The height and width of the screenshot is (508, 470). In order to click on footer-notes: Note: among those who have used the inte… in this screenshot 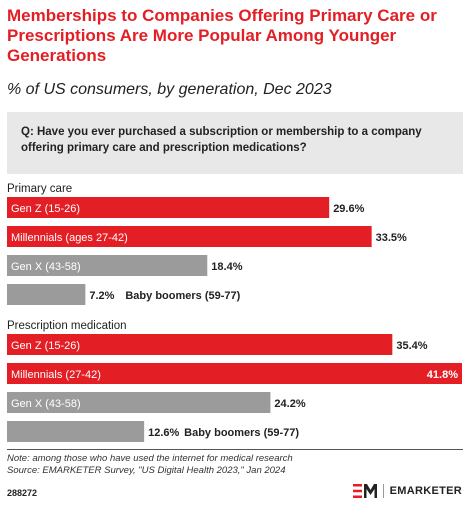, I will do `click(235, 465)`.